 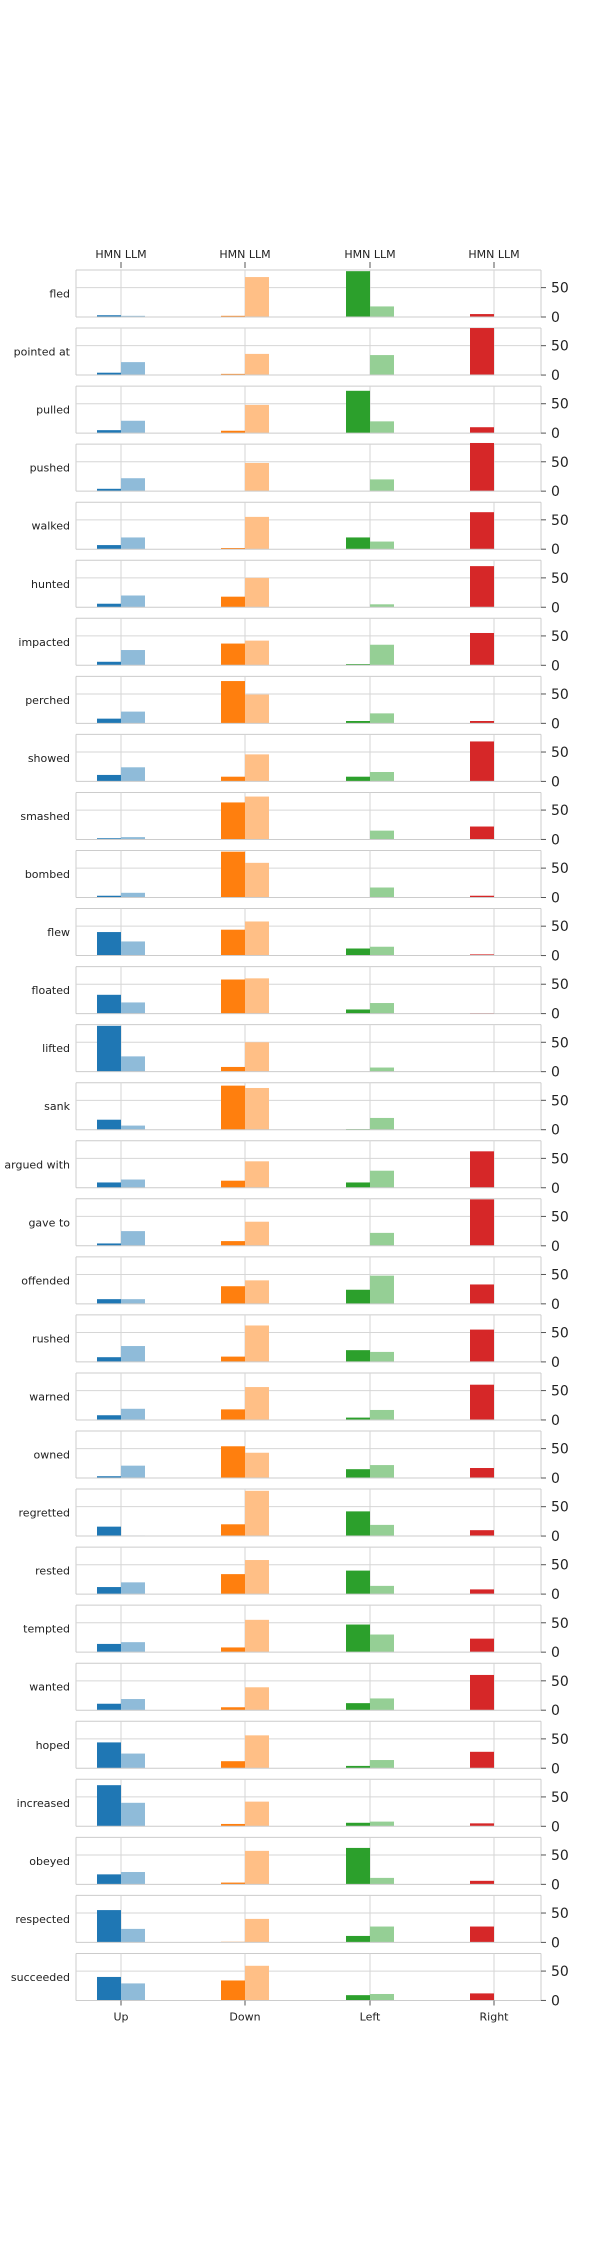 I want to click on bar-flew-left-llm, so click(x=382, y=951).